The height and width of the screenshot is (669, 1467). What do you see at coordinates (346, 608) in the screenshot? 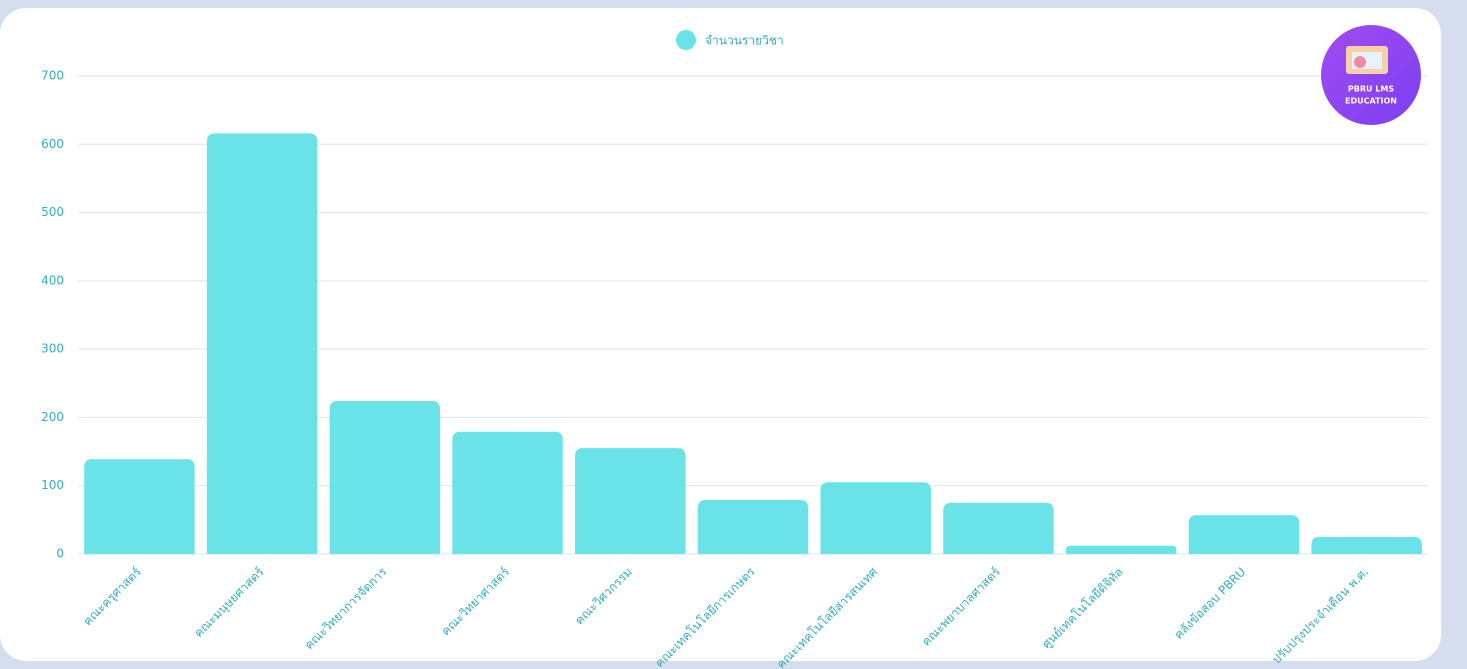
I see `x-tick-label: คณะวิทยาการจัดการ` at bounding box center [346, 608].